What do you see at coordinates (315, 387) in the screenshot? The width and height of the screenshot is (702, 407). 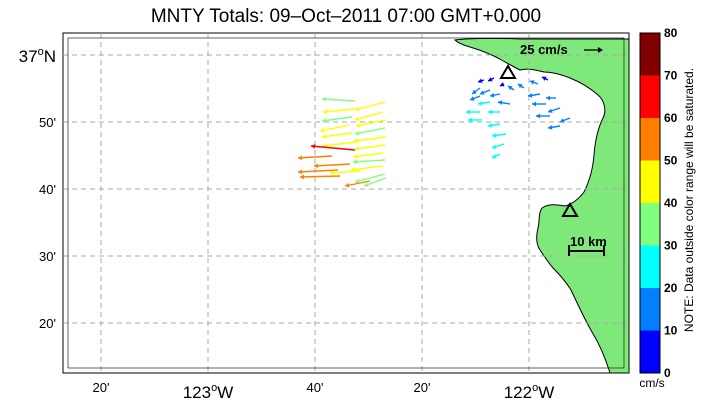 I see `x-tick-label: 40'` at bounding box center [315, 387].